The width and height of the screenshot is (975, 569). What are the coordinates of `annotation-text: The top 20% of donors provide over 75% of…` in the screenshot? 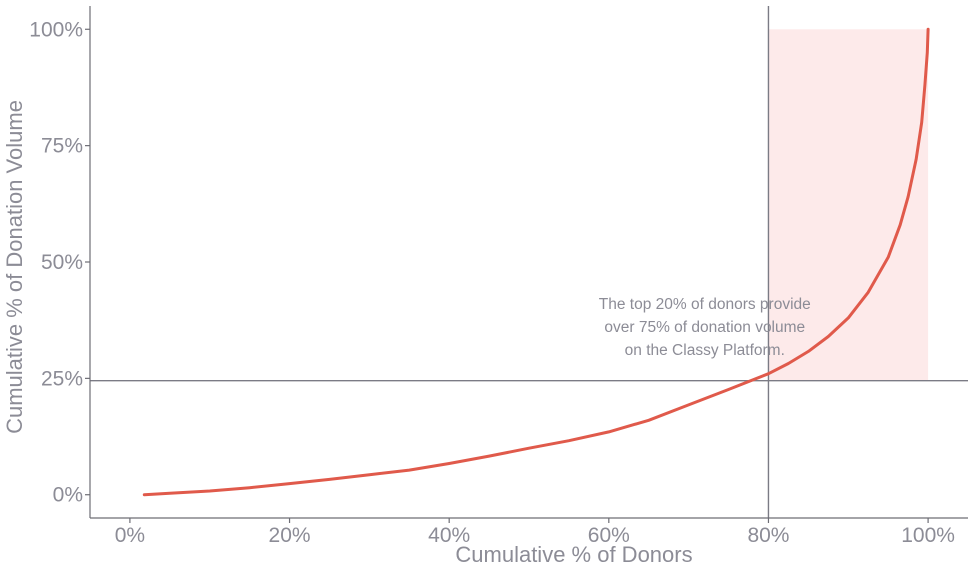 It's located at (705, 327).